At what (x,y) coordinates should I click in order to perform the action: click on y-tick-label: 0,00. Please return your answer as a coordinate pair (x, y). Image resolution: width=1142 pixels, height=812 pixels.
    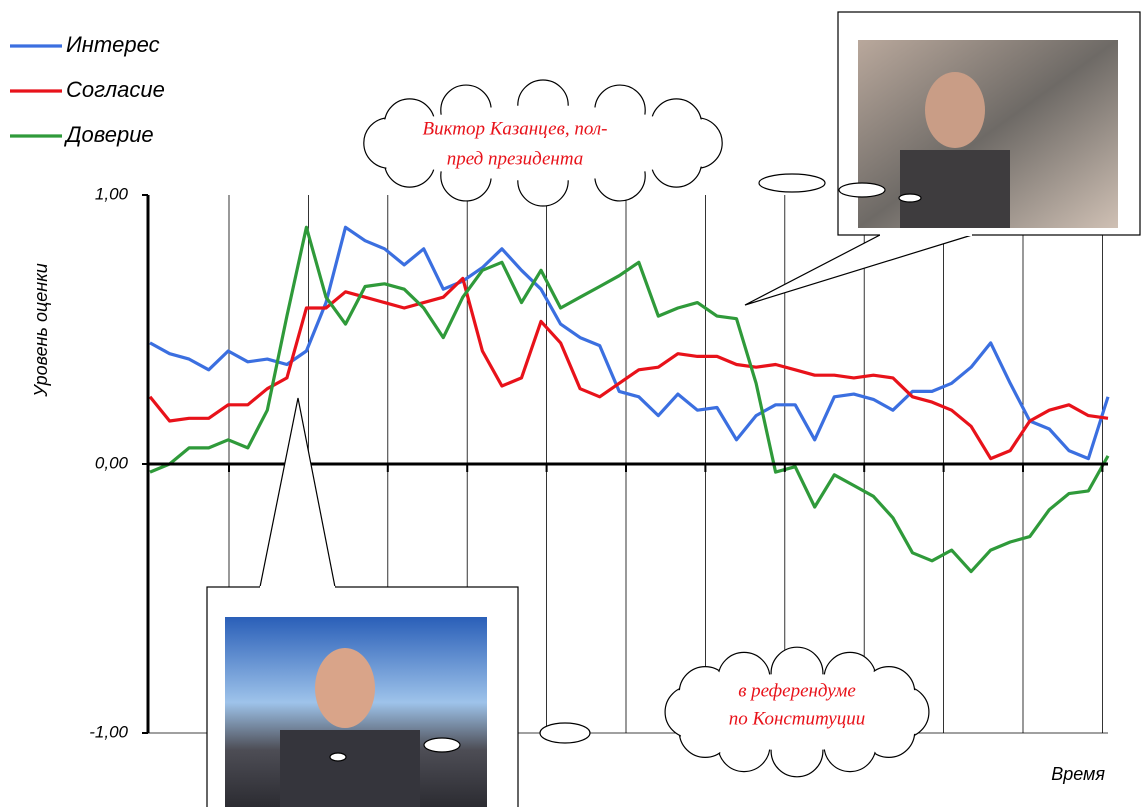
    Looking at the image, I should click on (112, 462).